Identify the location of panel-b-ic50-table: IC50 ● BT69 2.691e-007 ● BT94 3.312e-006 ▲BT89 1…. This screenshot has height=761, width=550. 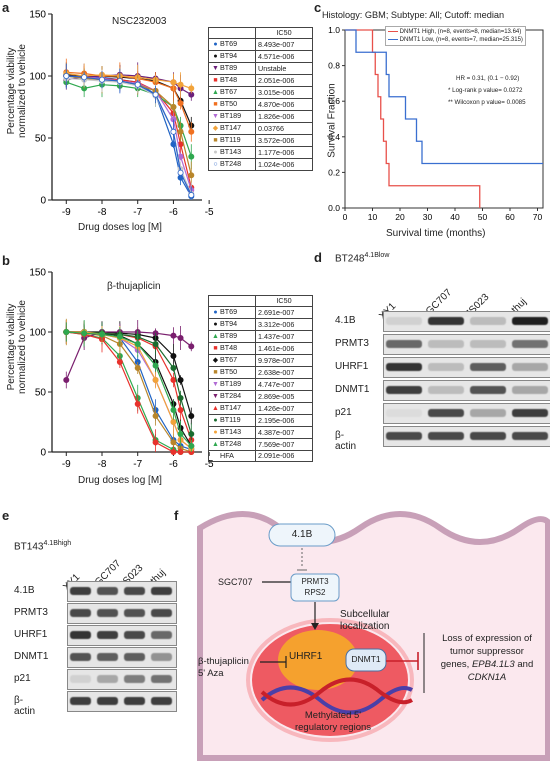
(260, 378).